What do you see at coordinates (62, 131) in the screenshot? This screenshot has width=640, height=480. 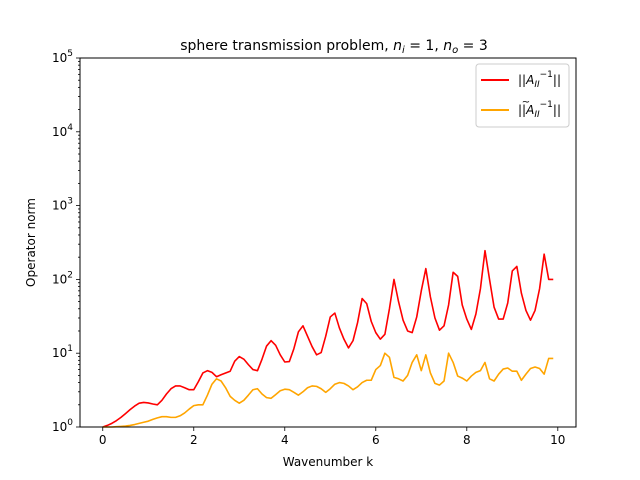 I see `y-tick-label: 10⁴` at bounding box center [62, 131].